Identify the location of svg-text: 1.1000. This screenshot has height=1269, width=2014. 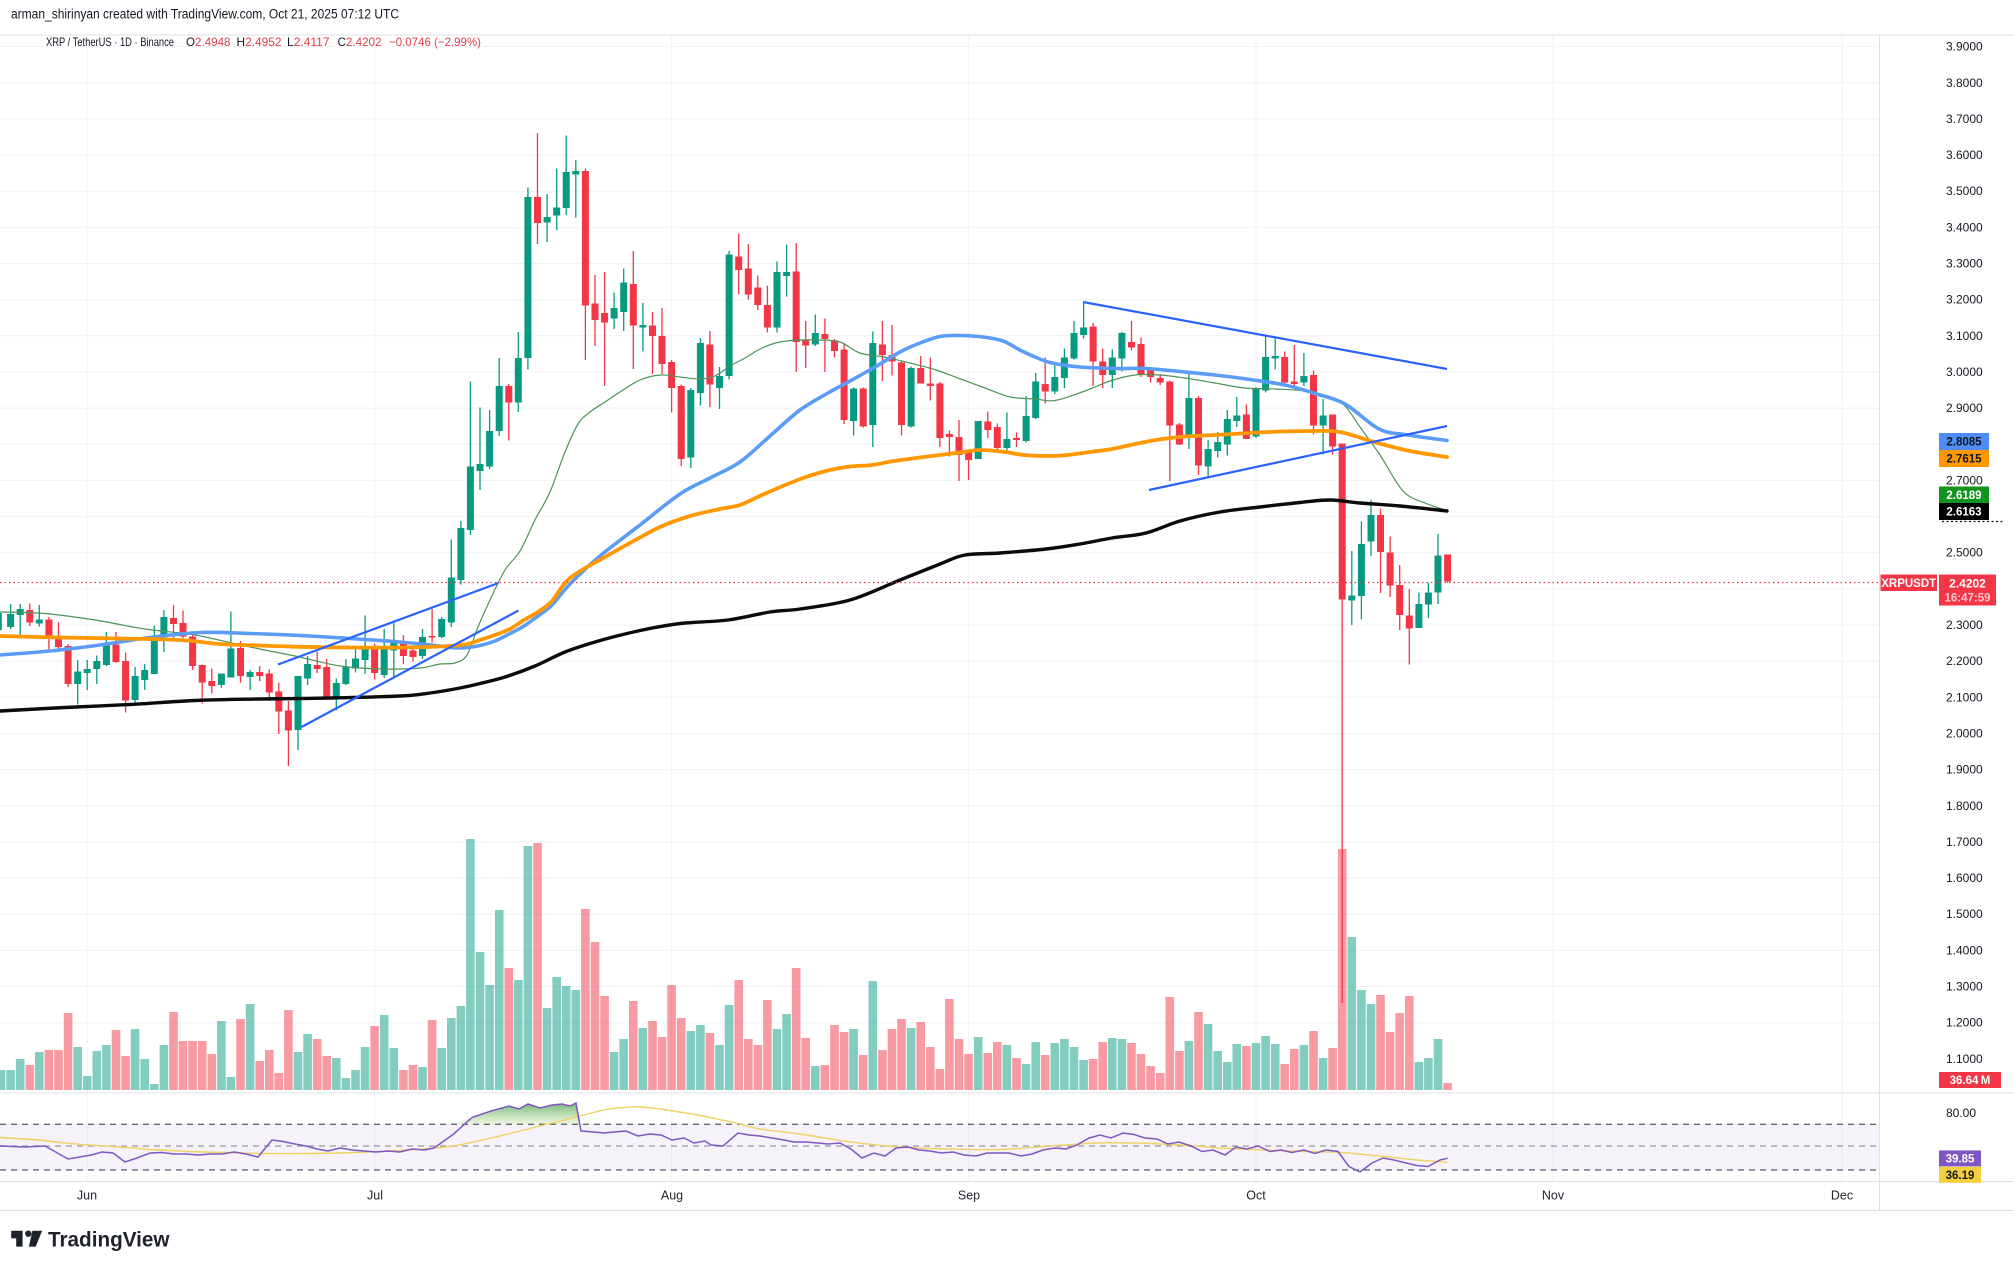
(1964, 1059).